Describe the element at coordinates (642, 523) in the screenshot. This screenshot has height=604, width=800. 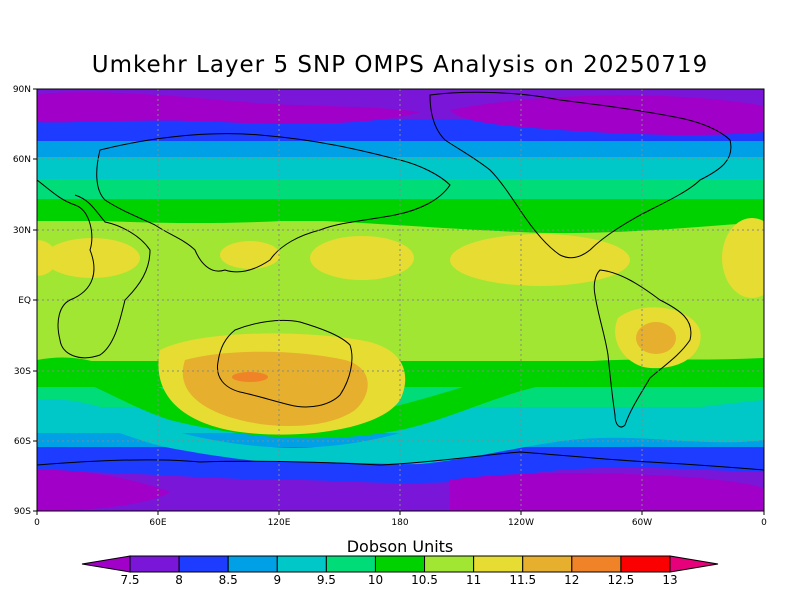
I see `lon-label: 60W` at that location.